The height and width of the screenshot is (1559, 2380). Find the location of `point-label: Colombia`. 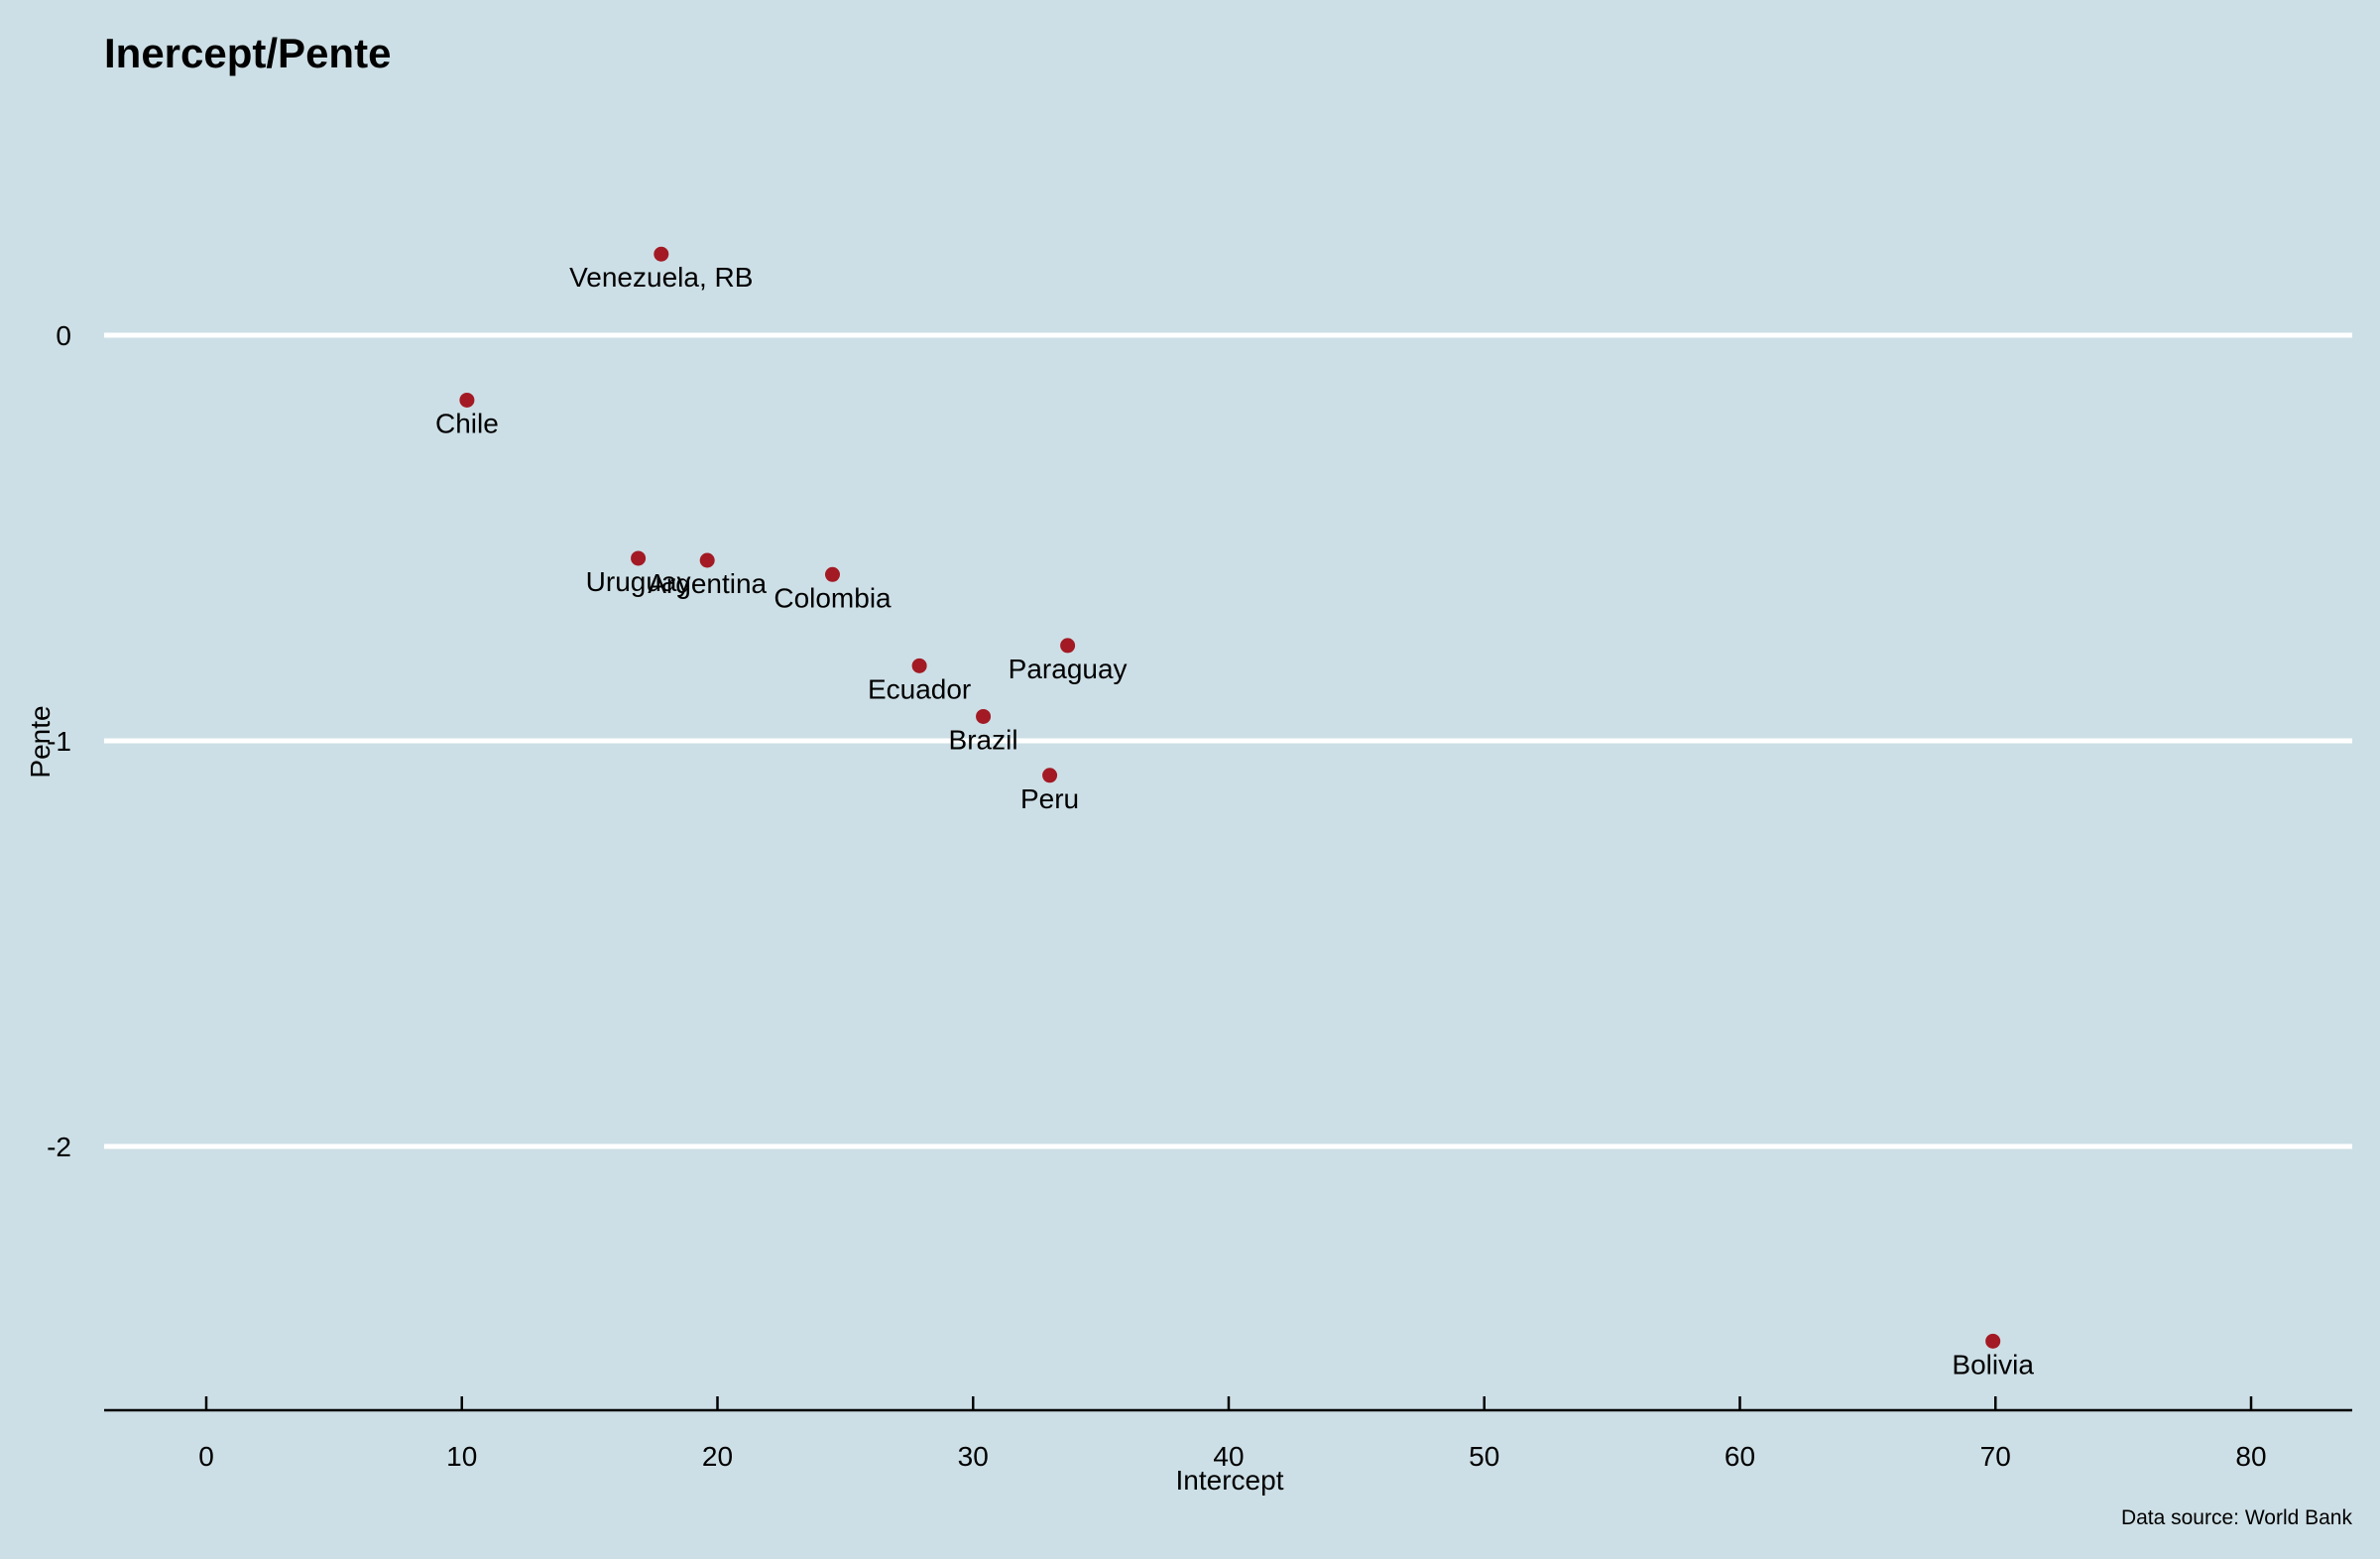

point-label: Colombia is located at coordinates (833, 598).